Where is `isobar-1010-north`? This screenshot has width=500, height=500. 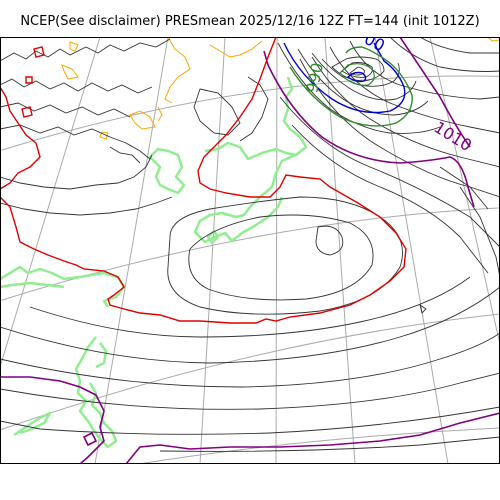
isobar-1010-north is located at coordinates (369, 129).